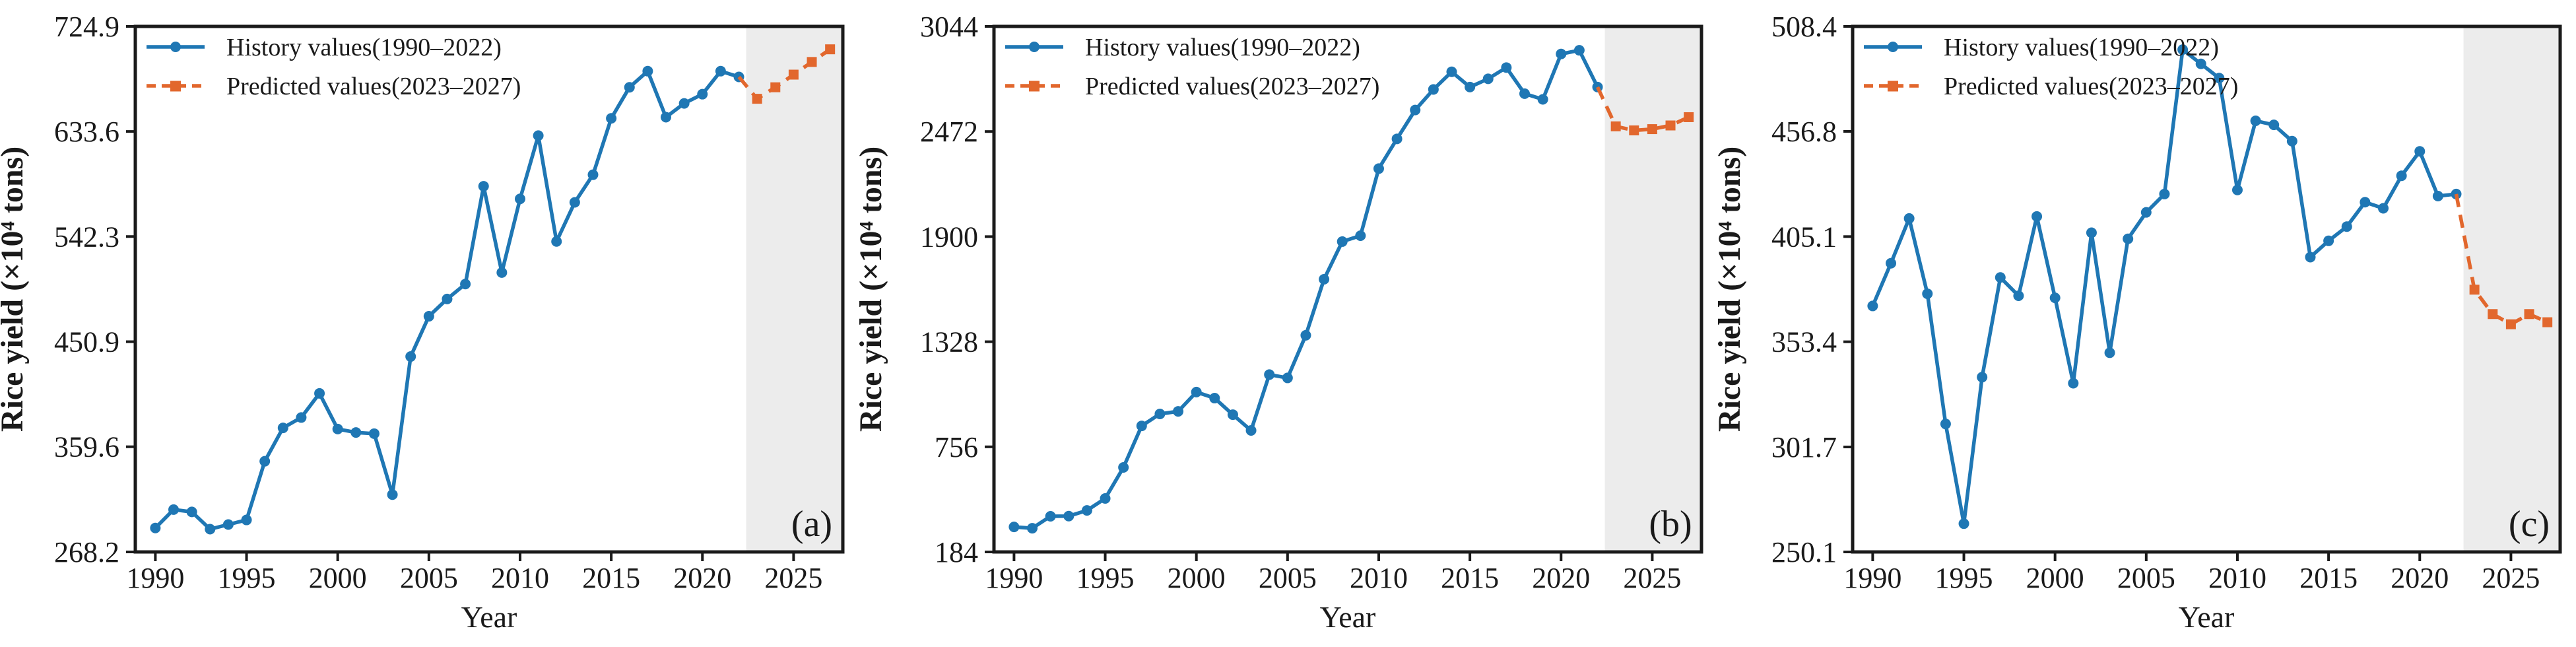 Image resolution: width=2576 pixels, height=647 pixels. I want to click on legend-history-label: History values(1990–2022), so click(1222, 48).